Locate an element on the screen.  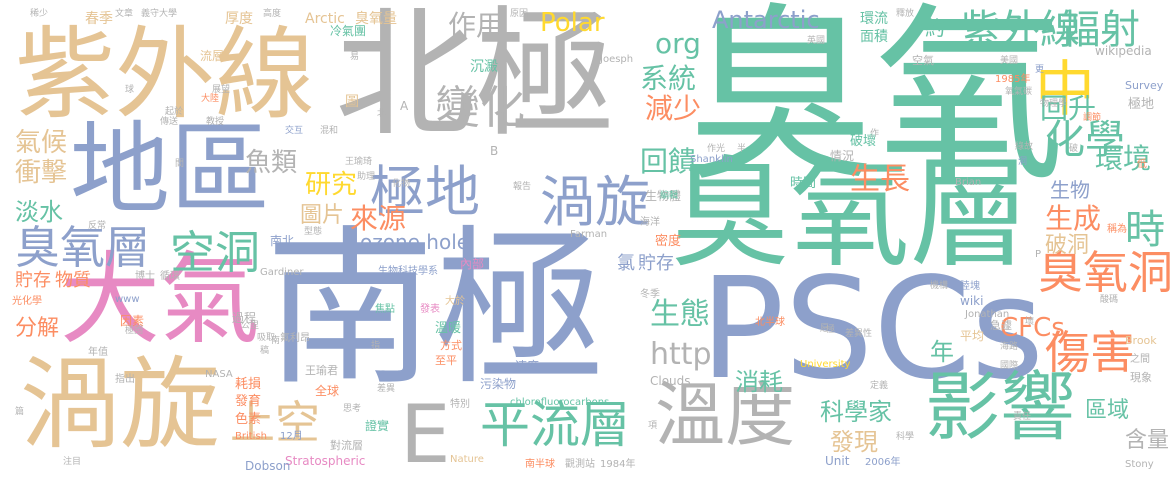
cloud-word: Antarctic is located at coordinates (766, 20).